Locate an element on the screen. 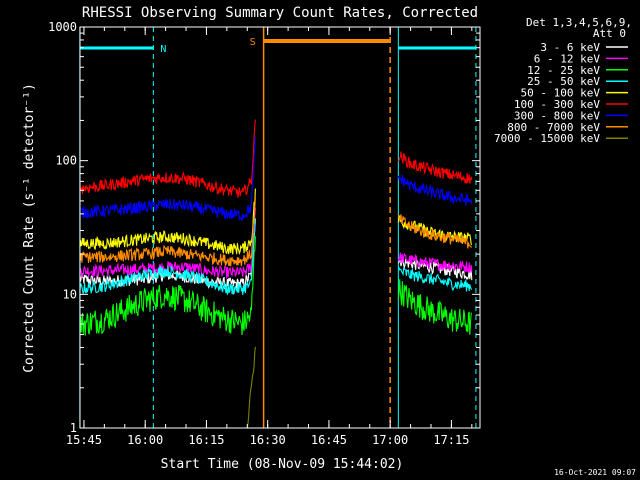 This screenshot has width=640, height=480. x-tick-label: 17:00 is located at coordinates (390, 440).